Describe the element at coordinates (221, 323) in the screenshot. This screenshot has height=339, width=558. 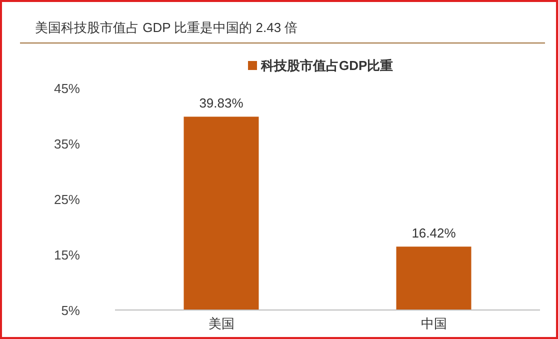
I see `x-tick-label: 美国` at that location.